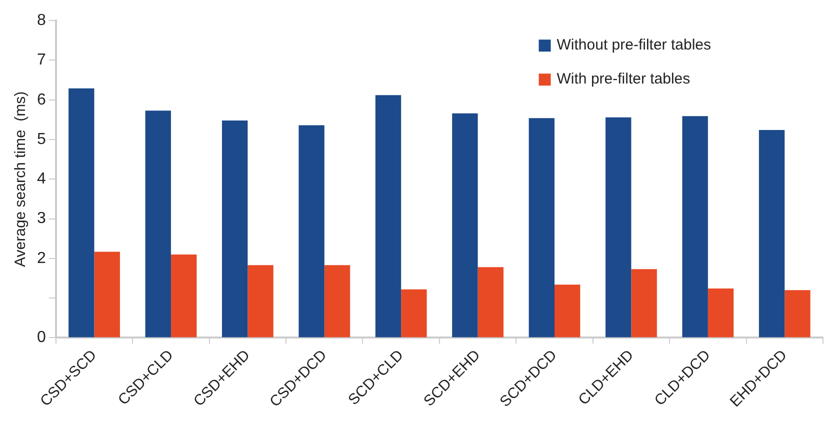 The width and height of the screenshot is (835, 422). Describe the element at coordinates (41, 258) in the screenshot. I see `y-tick-label: 2` at that location.